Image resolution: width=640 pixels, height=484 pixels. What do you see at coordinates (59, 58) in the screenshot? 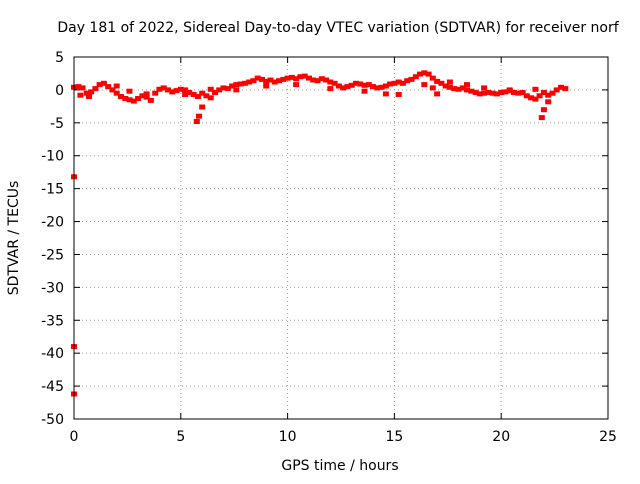
I see `y-tick-label: 5` at bounding box center [59, 58].